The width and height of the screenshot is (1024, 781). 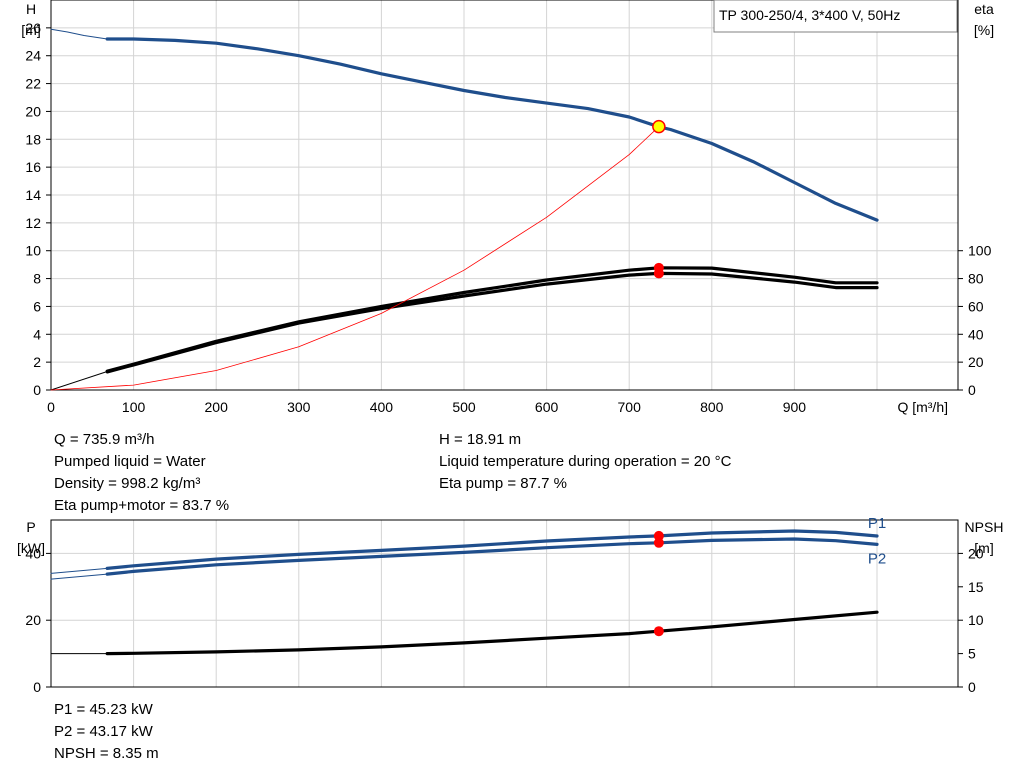 What do you see at coordinates (547, 407) in the screenshot?
I see `x-tick-label: 600` at bounding box center [547, 407].